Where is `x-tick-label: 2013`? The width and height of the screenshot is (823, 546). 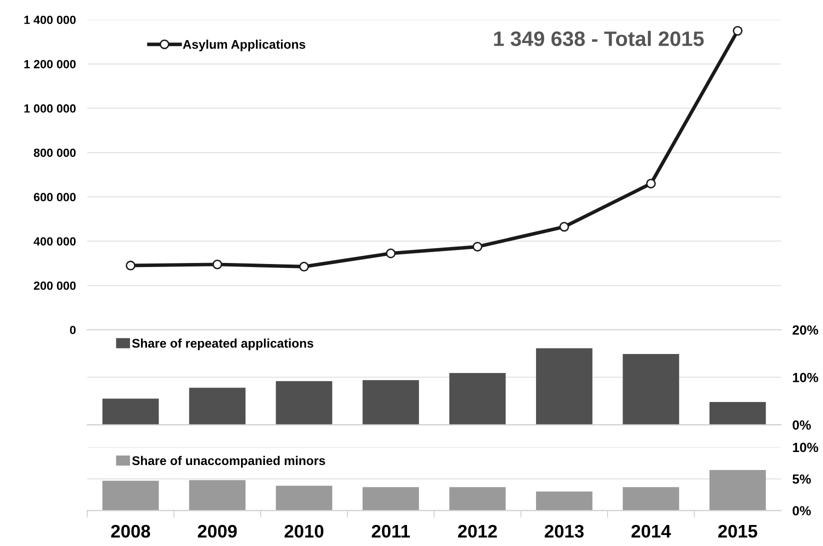 x-tick-label: 2013 is located at coordinates (564, 531).